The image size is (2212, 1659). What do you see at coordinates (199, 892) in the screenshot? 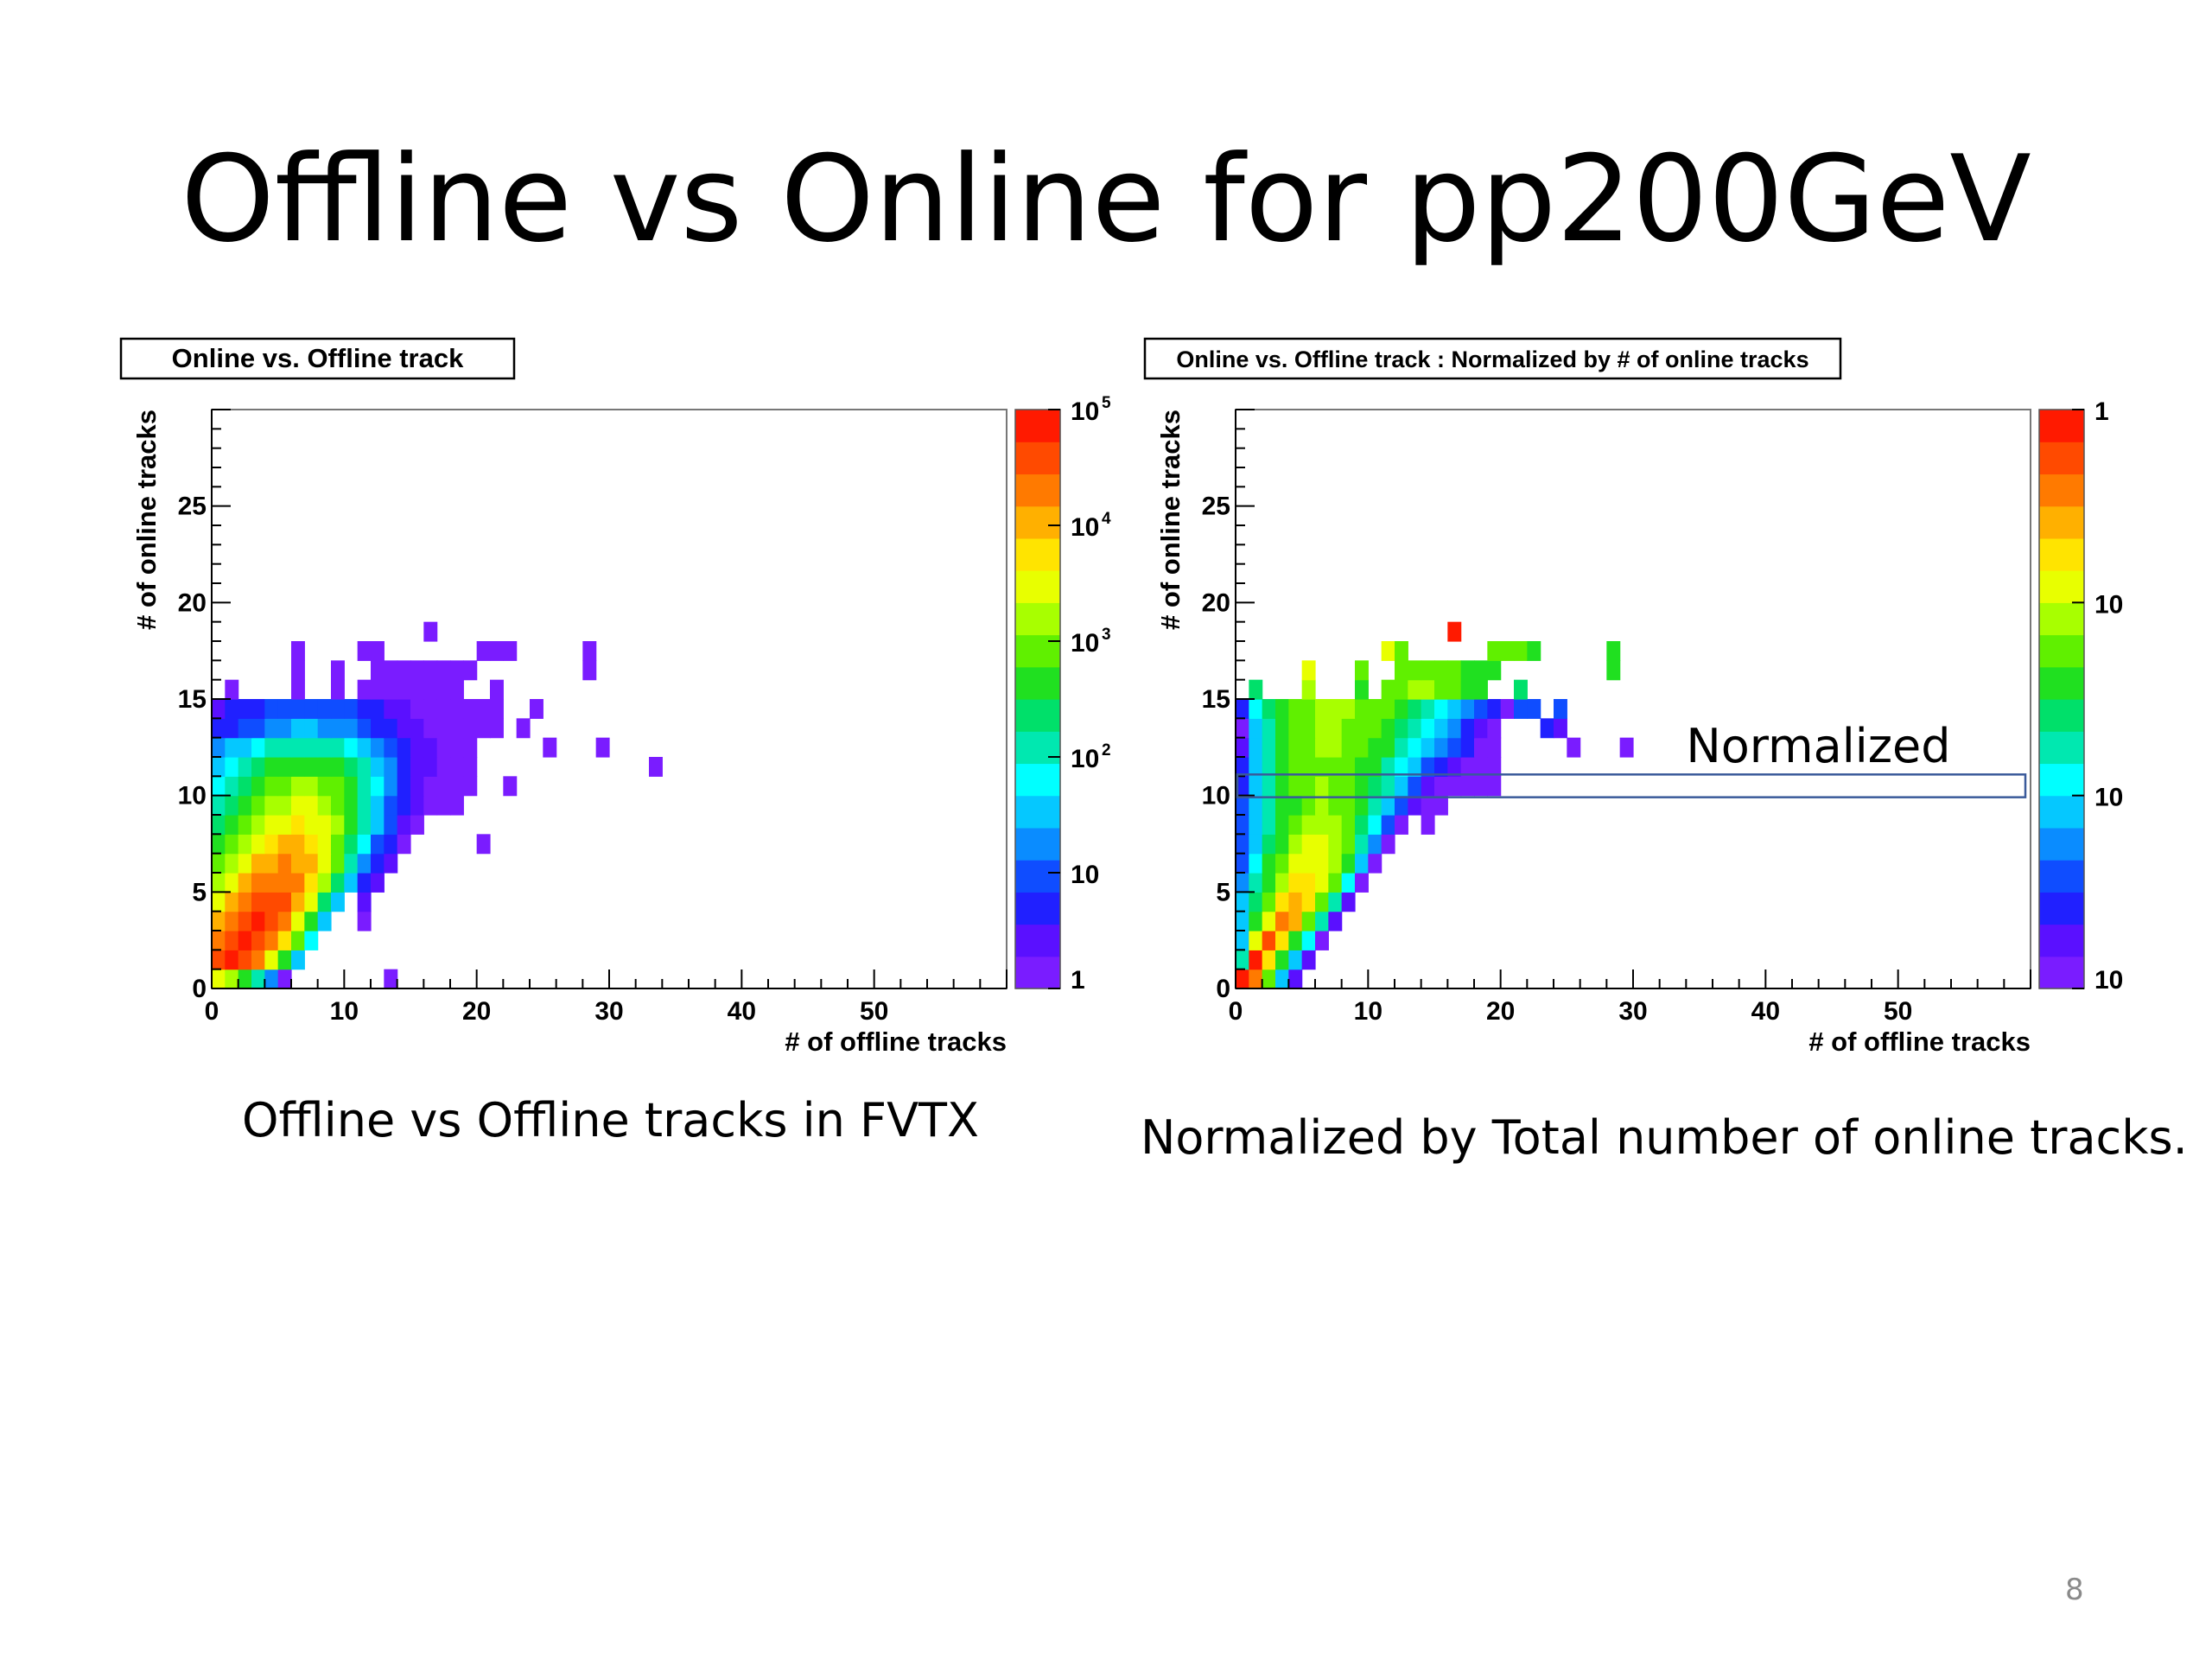
I see `y-tick-label: 5` at bounding box center [199, 892].